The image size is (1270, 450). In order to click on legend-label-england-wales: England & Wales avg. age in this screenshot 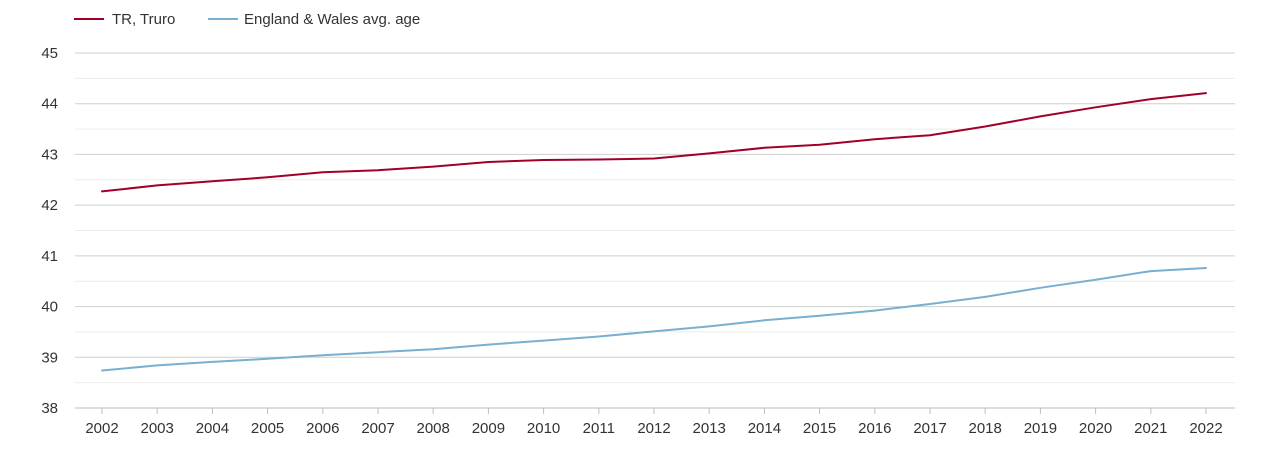, I will do `click(332, 19)`.